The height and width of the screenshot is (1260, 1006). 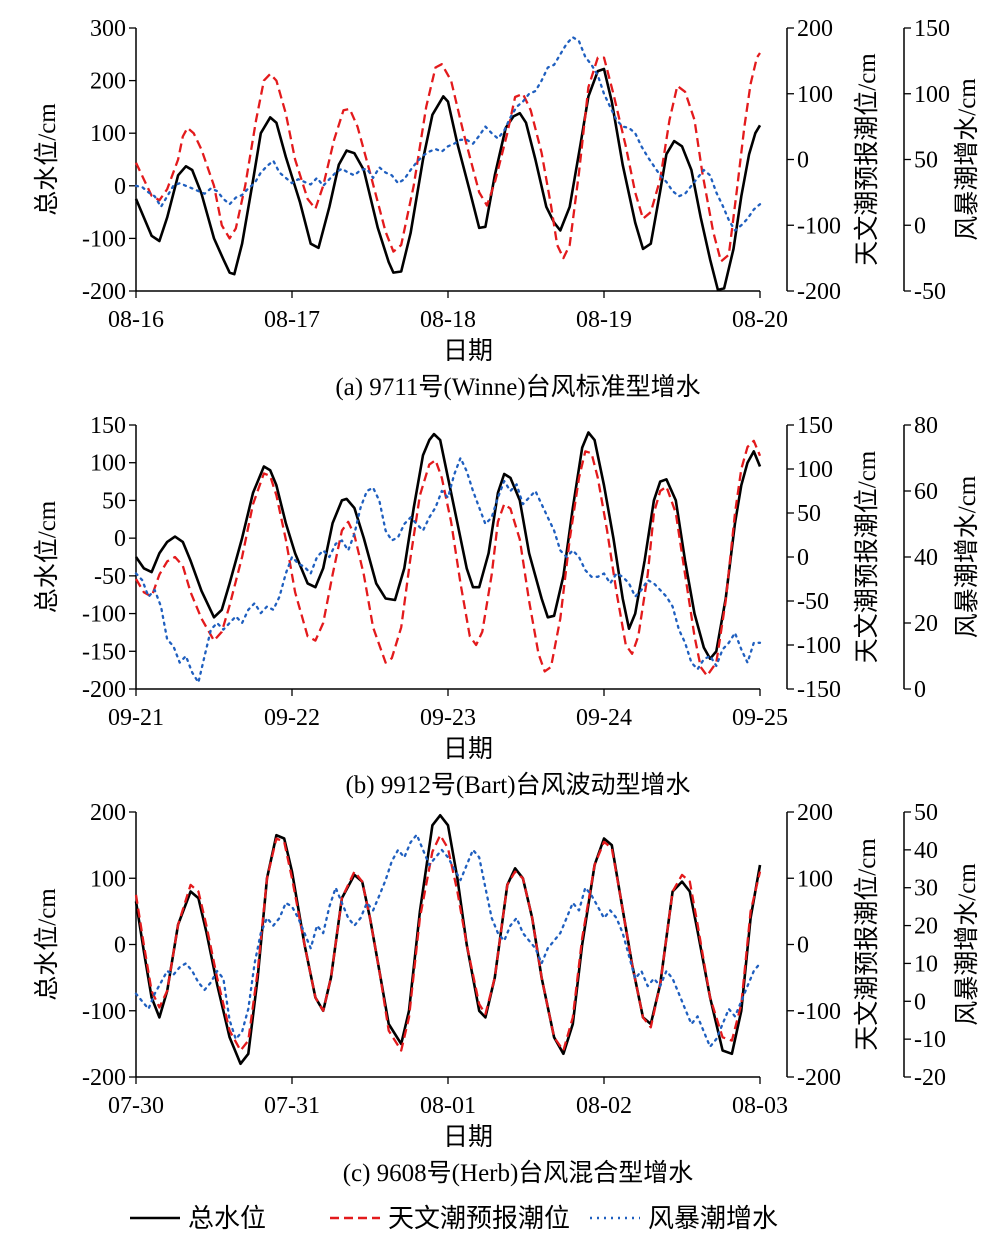 I want to click on outer-right-tick-label: 150, so click(x=932, y=29).